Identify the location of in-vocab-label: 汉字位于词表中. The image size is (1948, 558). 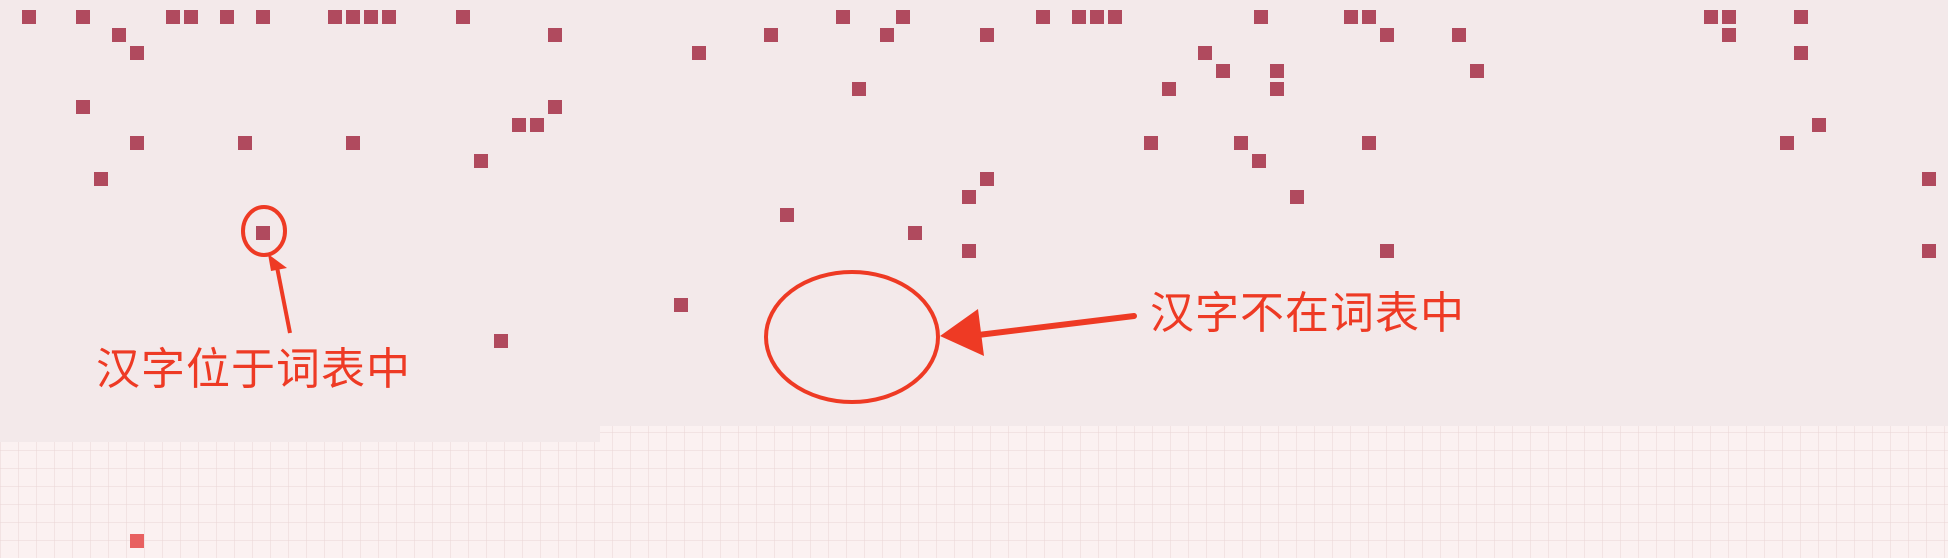
(253, 369).